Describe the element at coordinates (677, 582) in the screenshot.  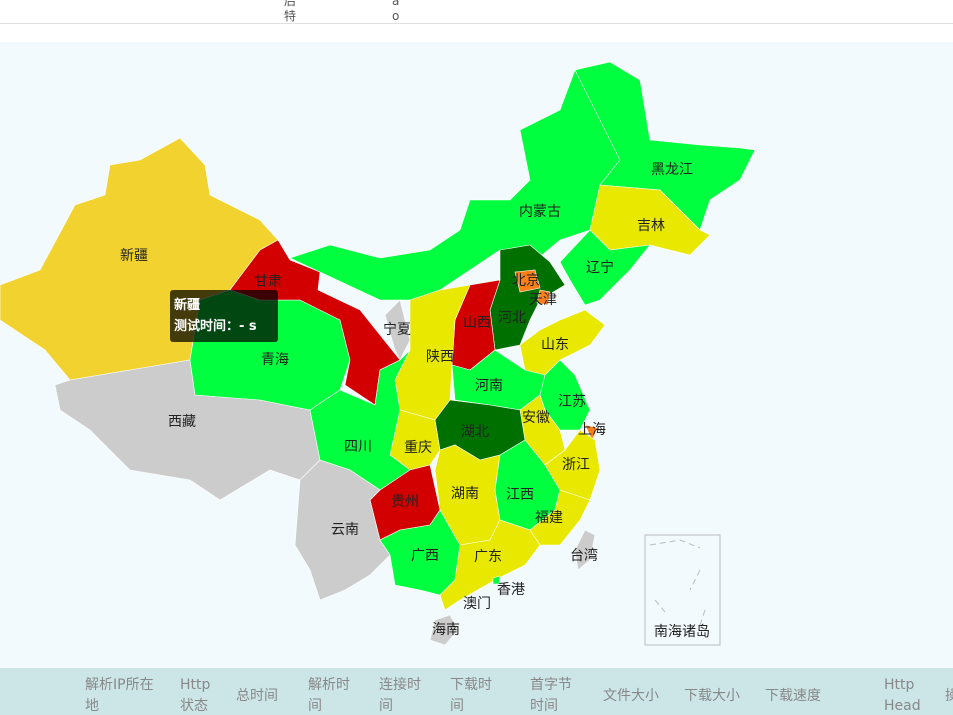
I see `south-sea-islands` at that location.